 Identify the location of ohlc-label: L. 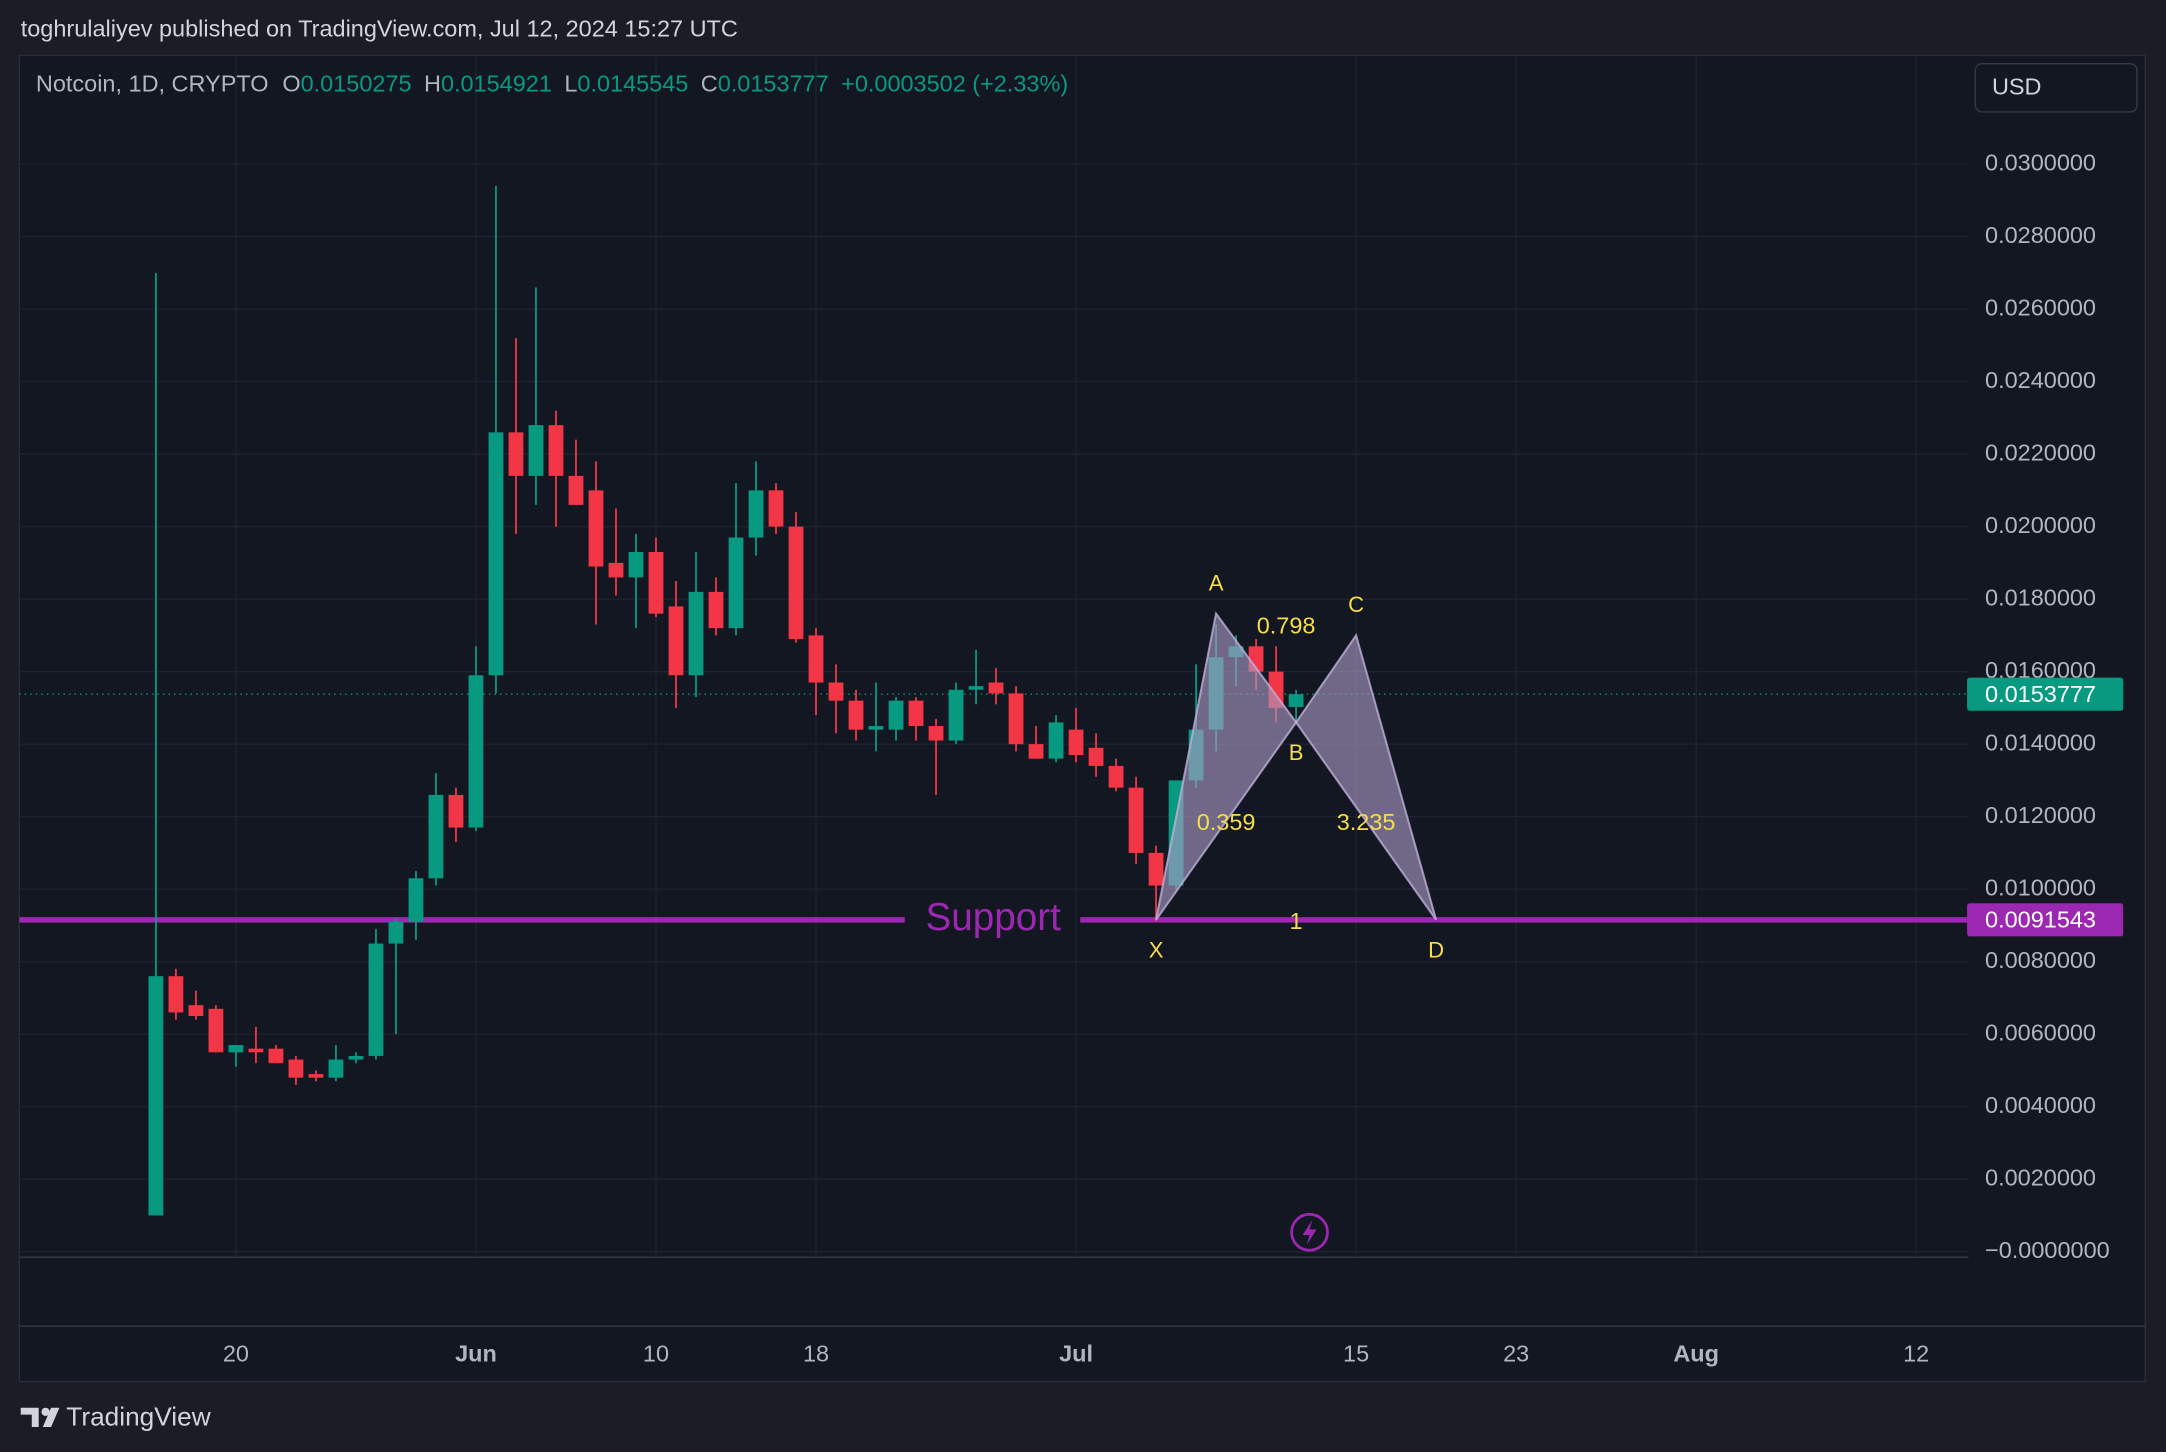
(570, 84).